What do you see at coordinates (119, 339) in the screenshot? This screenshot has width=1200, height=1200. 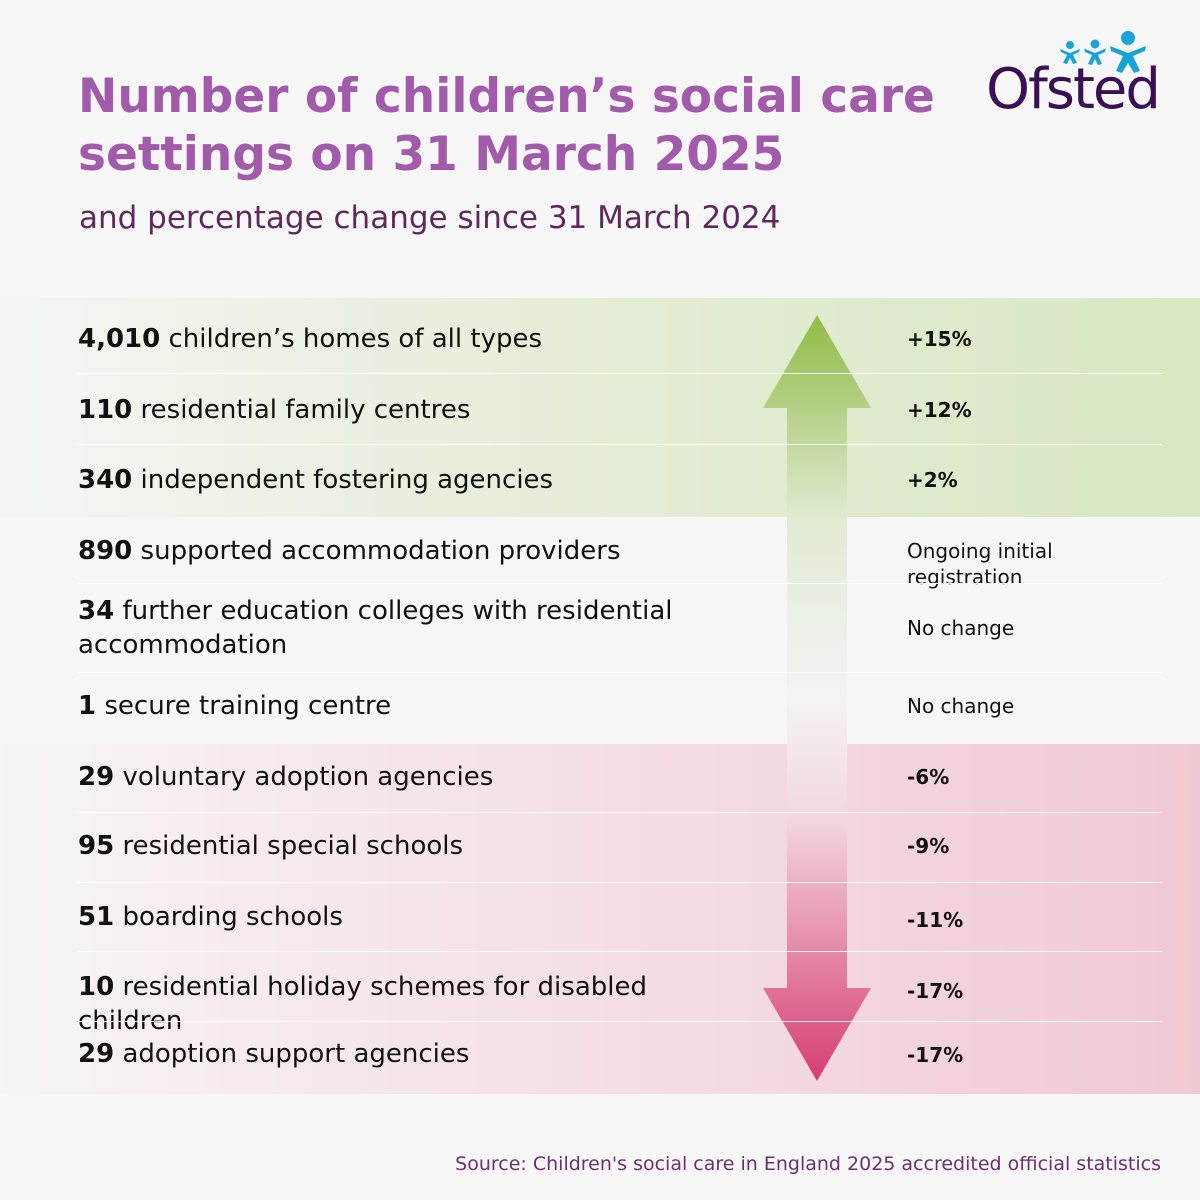 I see `setting-count: 4,010` at bounding box center [119, 339].